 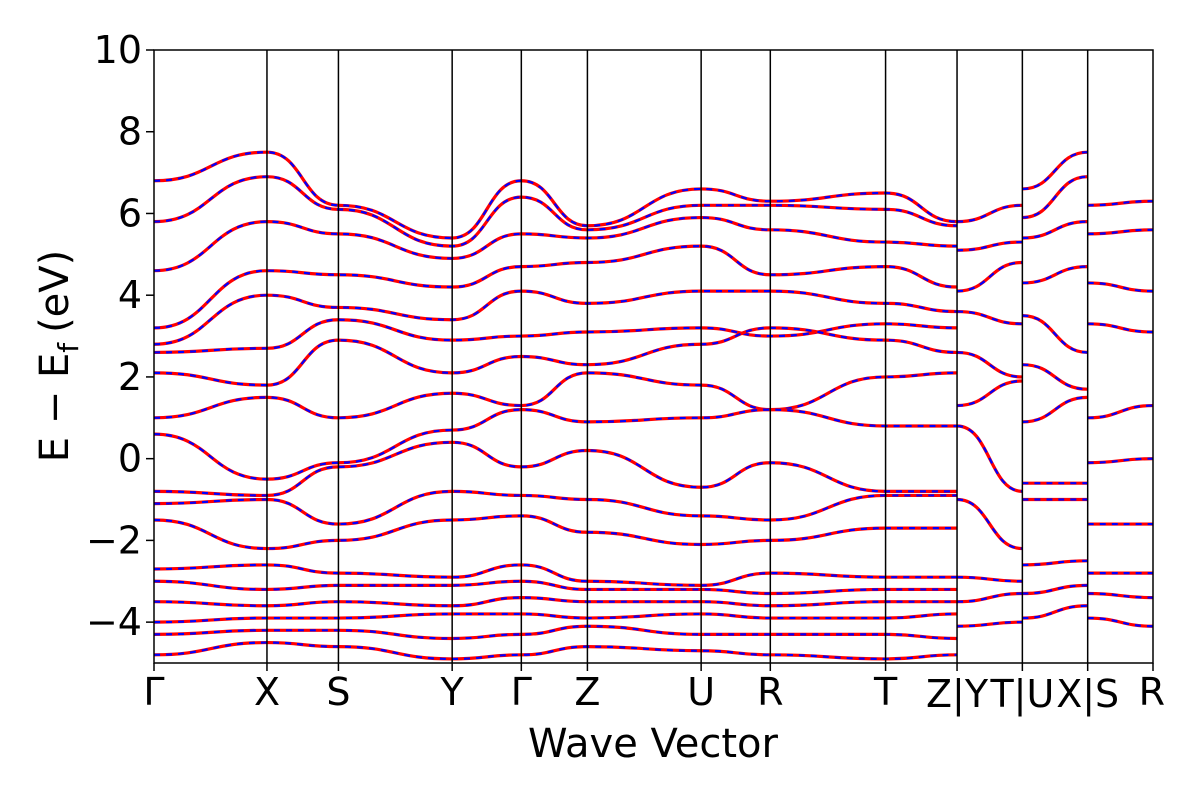 What do you see at coordinates (114, 540) in the screenshot?
I see `y-tick-label-1: −2` at bounding box center [114, 540].